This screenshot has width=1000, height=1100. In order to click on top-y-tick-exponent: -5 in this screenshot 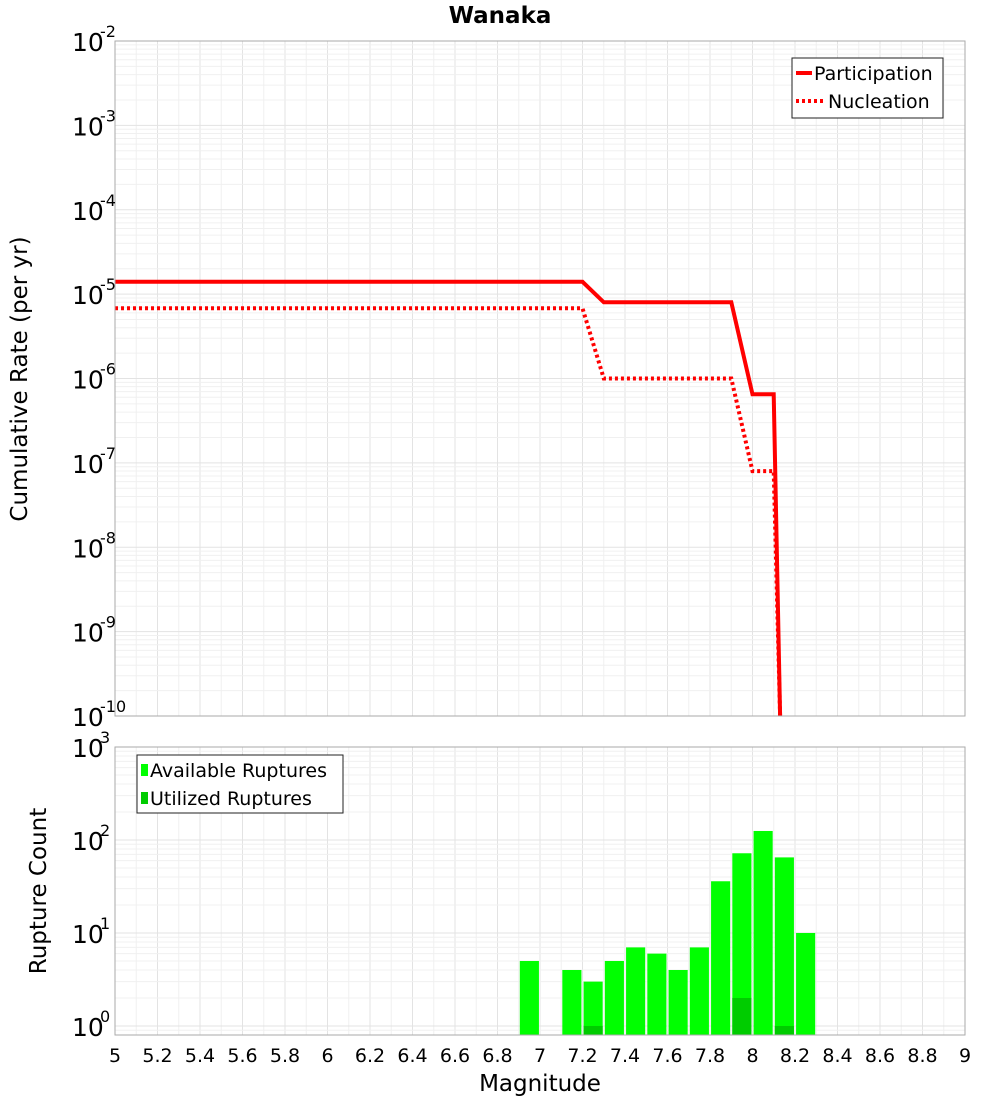, I will do `click(108, 284)`.